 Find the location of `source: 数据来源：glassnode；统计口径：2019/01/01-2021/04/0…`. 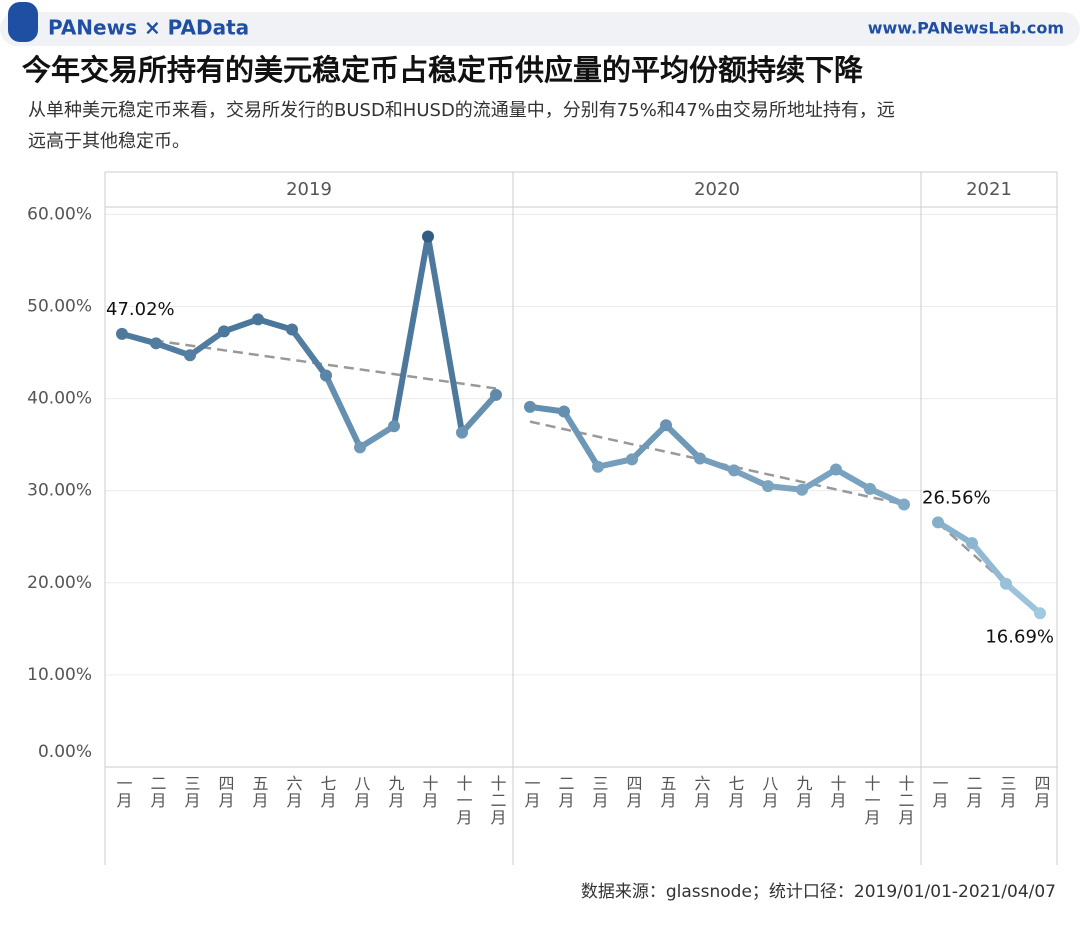

source: 数据来源：glassnode；统计口径：2019/01/01-2021/04/0… is located at coordinates (818, 892).